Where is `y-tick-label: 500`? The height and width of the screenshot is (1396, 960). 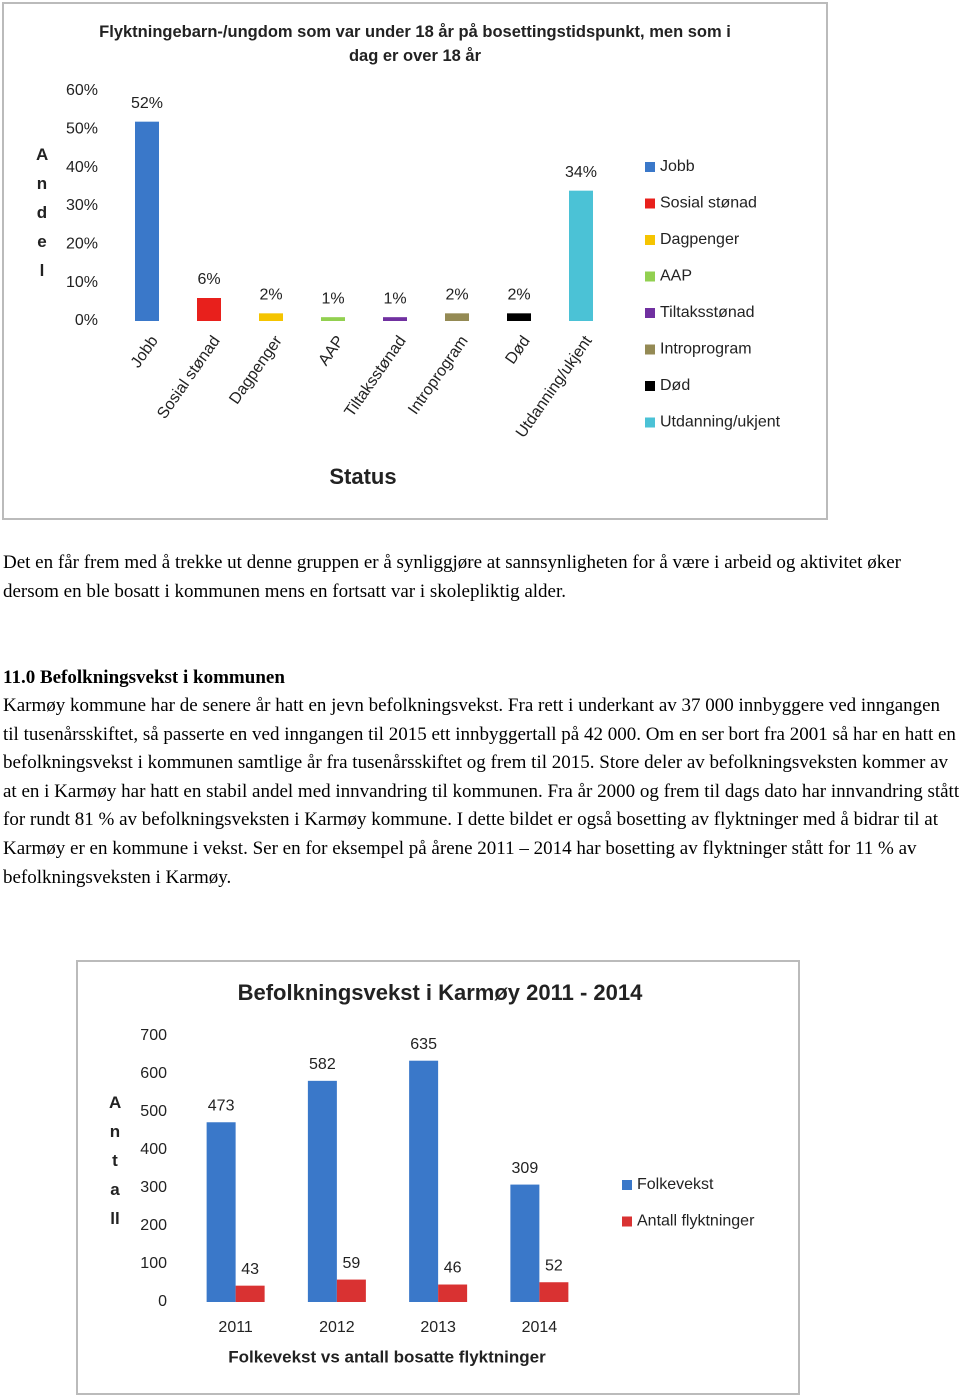 y-tick-label: 500 is located at coordinates (153, 1111).